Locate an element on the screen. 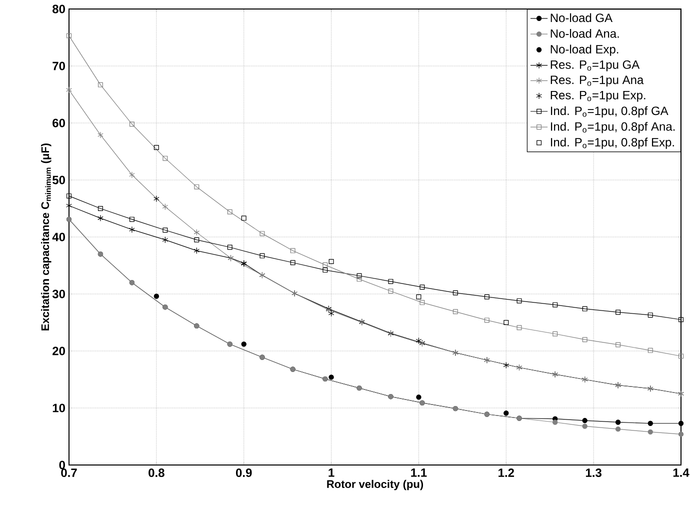 This screenshot has width=690, height=518. x-tick-label: 1.4 is located at coordinates (681, 472).